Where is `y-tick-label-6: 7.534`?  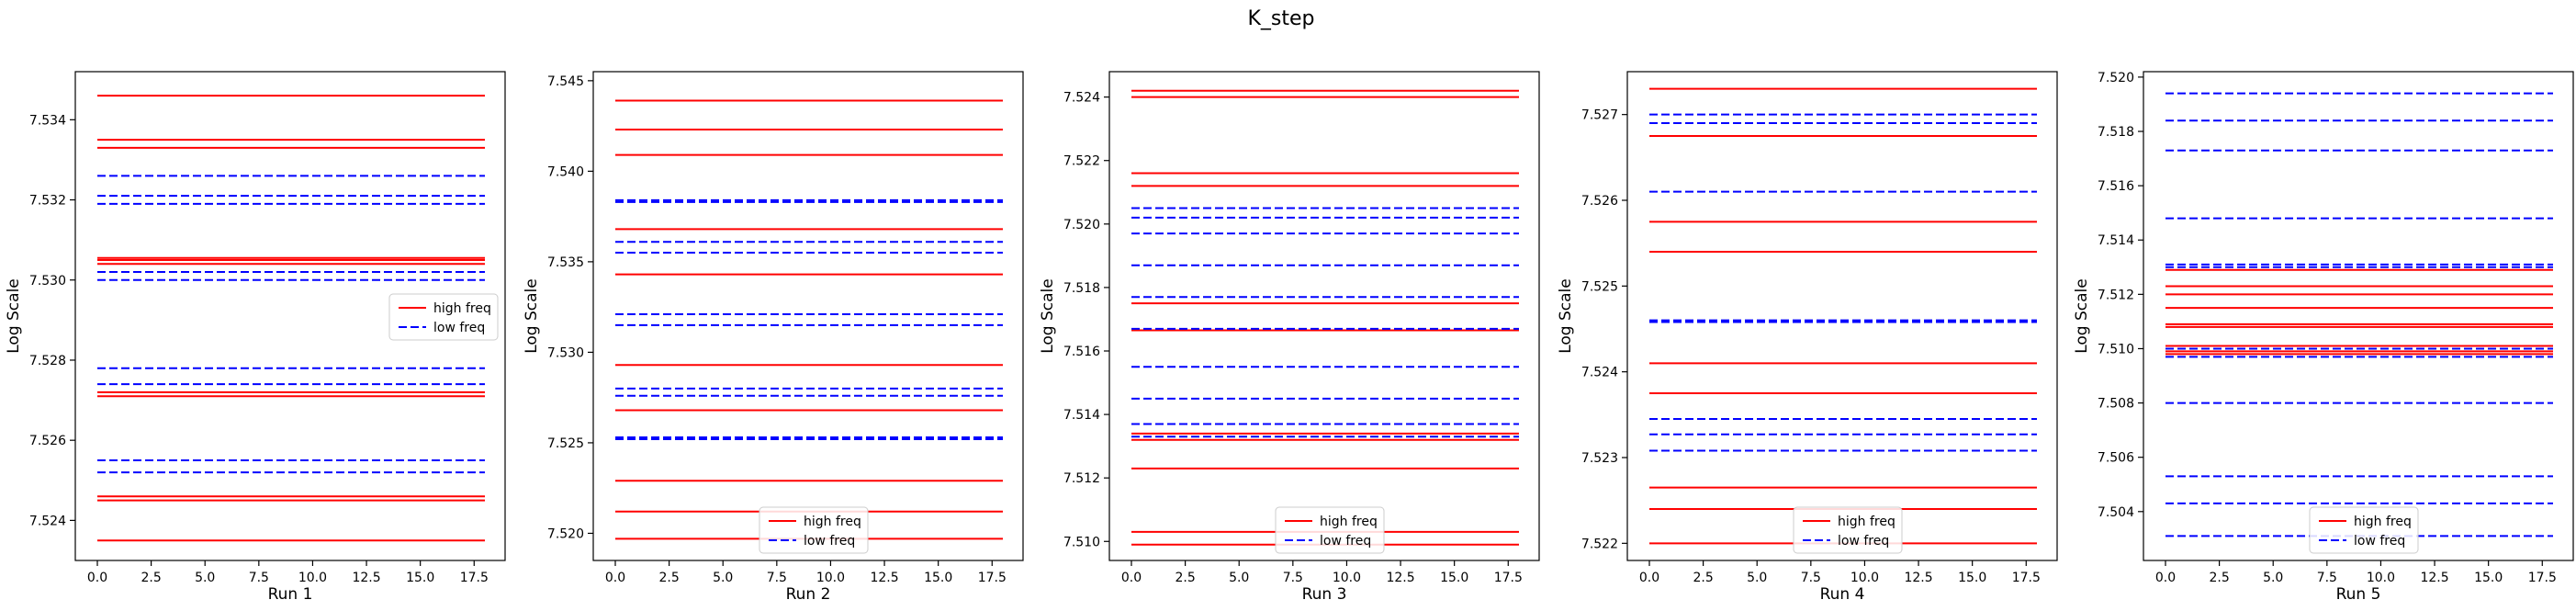 y-tick-label-6: 7.534 is located at coordinates (47, 121).